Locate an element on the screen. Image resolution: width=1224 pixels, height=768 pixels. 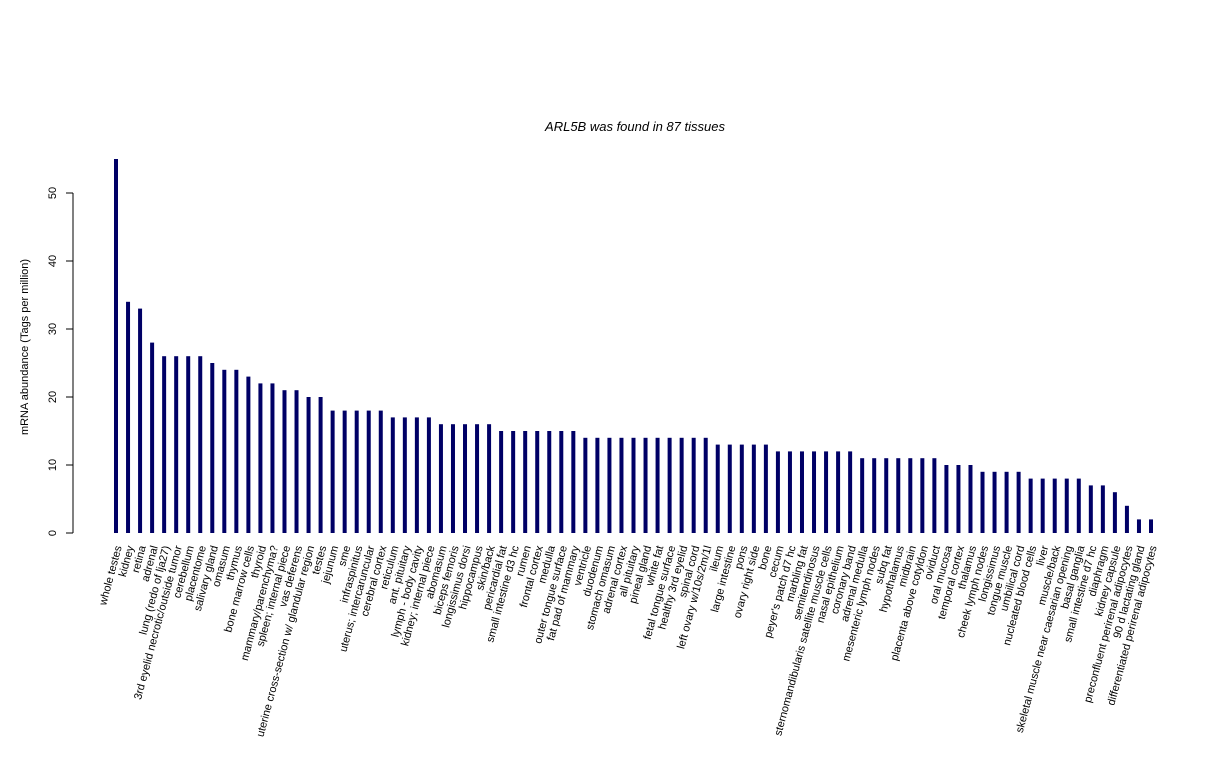
chart-title: ARL5B was found in 87 tissues is located at coordinates (634, 126).